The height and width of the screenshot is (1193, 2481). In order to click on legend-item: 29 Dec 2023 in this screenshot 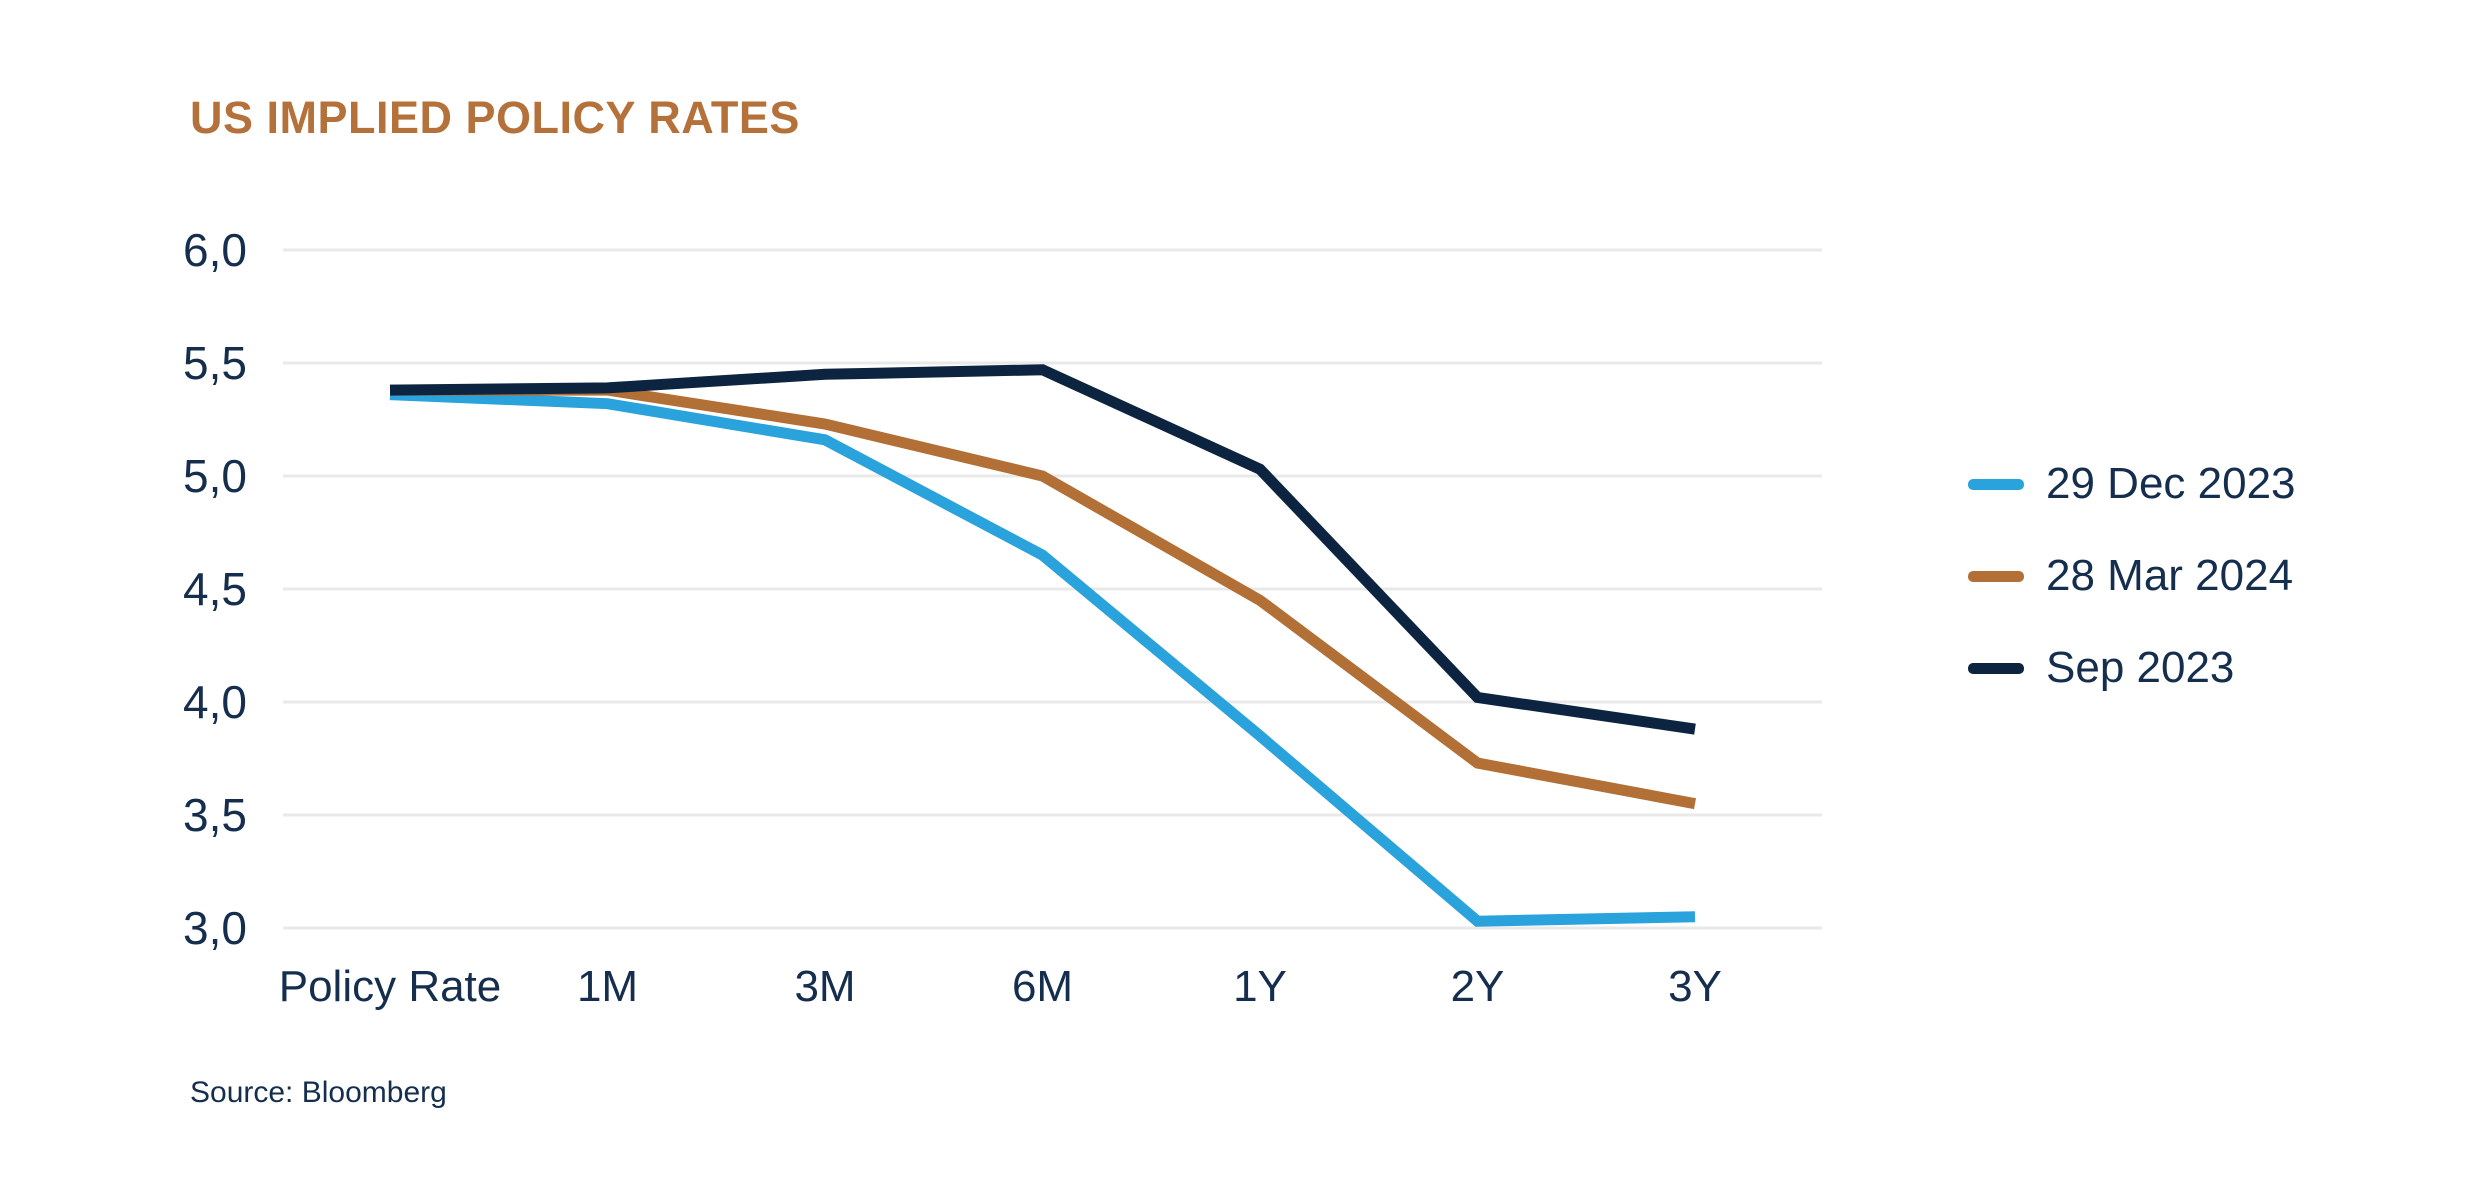, I will do `click(2132, 484)`.